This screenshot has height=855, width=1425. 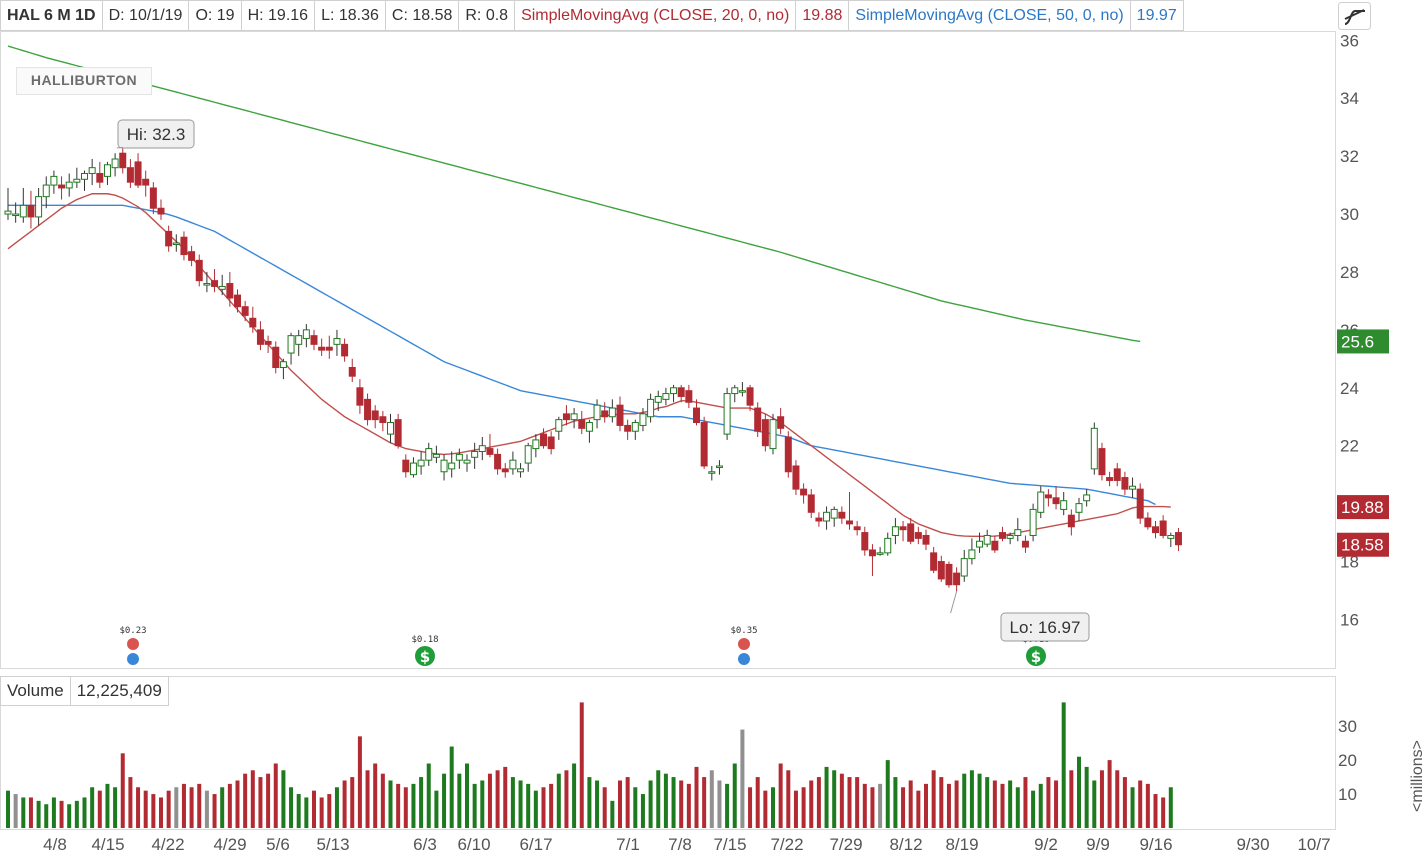 What do you see at coordinates (1349, 562) in the screenshot?
I see `price-tick-label: 18` at bounding box center [1349, 562].